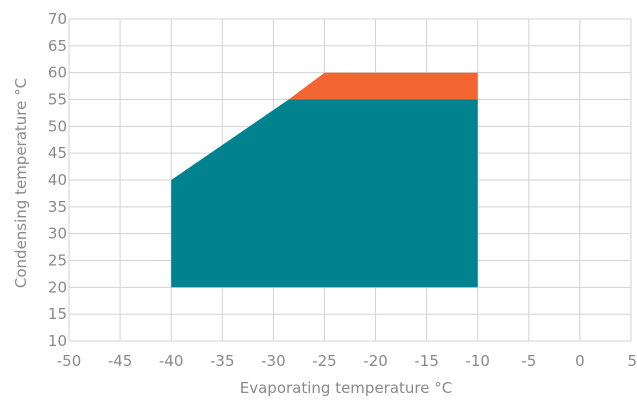 This screenshot has width=637, height=400. Describe the element at coordinates (273, 361) in the screenshot. I see `x-tick-label-4: -30` at that location.